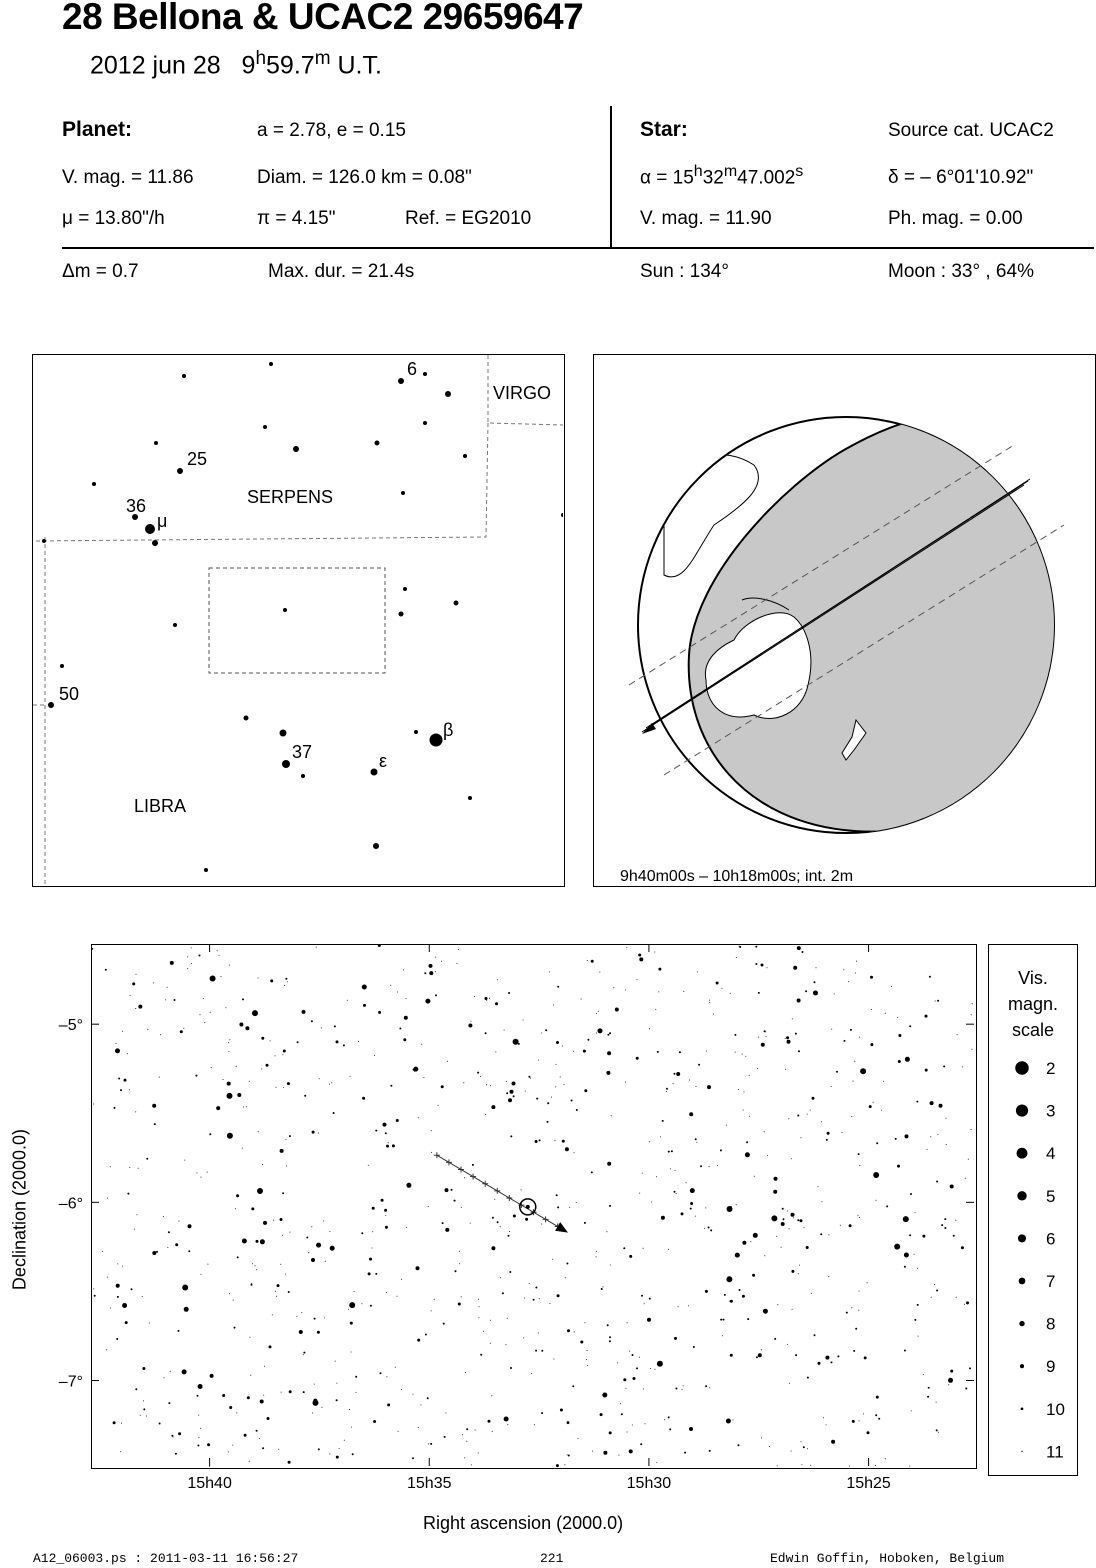 The height and width of the screenshot is (1568, 1096). I want to click on star-ra: α = 15h32m47.002s, so click(722, 176).